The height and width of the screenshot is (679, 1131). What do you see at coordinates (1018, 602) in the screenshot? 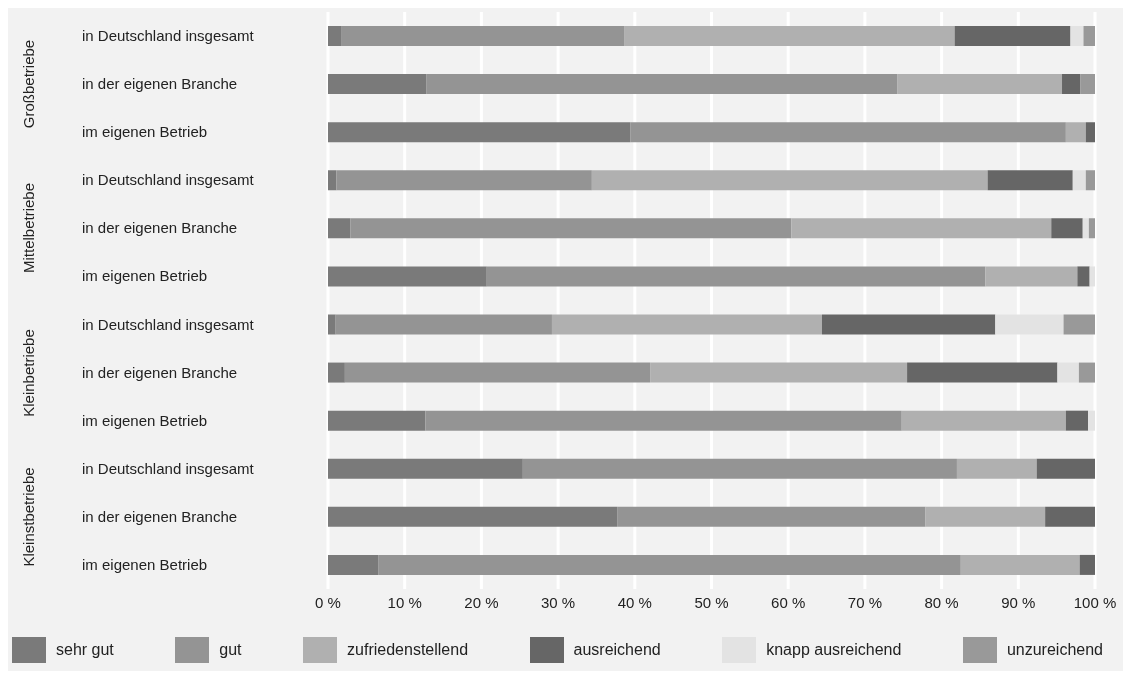
I see `x-tick-label: 90 %` at bounding box center [1018, 602].